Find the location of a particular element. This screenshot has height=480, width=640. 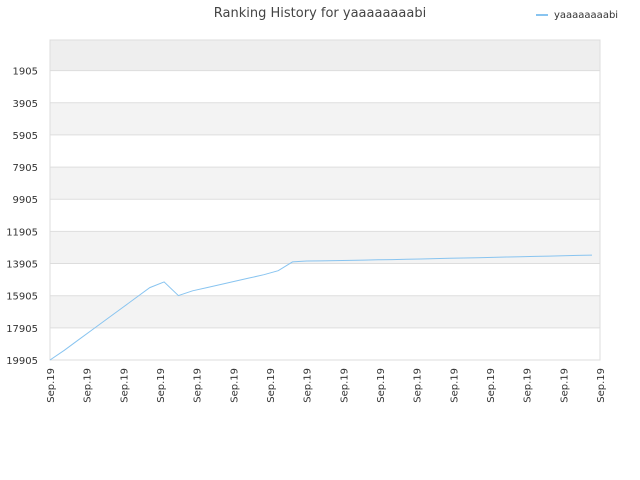

y-tick-label: 13905 is located at coordinates (22, 265).